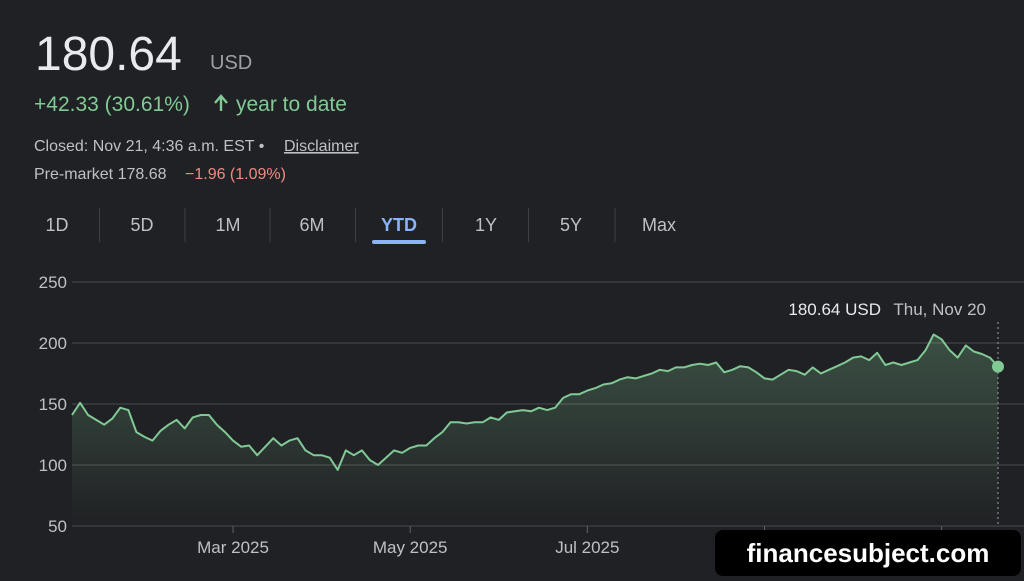  What do you see at coordinates (410, 547) in the screenshot?
I see `x-tick-label: May 2025` at bounding box center [410, 547].